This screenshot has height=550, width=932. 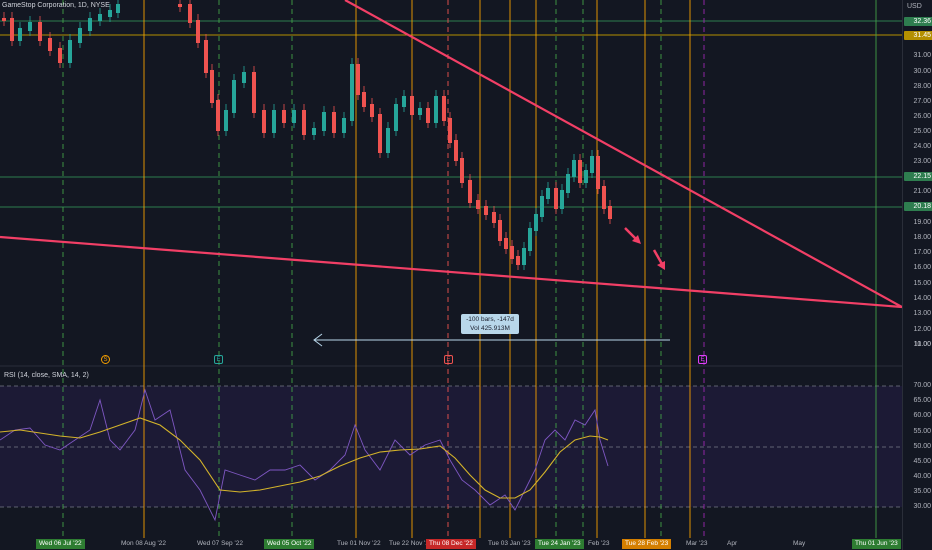 I want to click on time-axis-label: Feb '23, so click(x=599, y=543).